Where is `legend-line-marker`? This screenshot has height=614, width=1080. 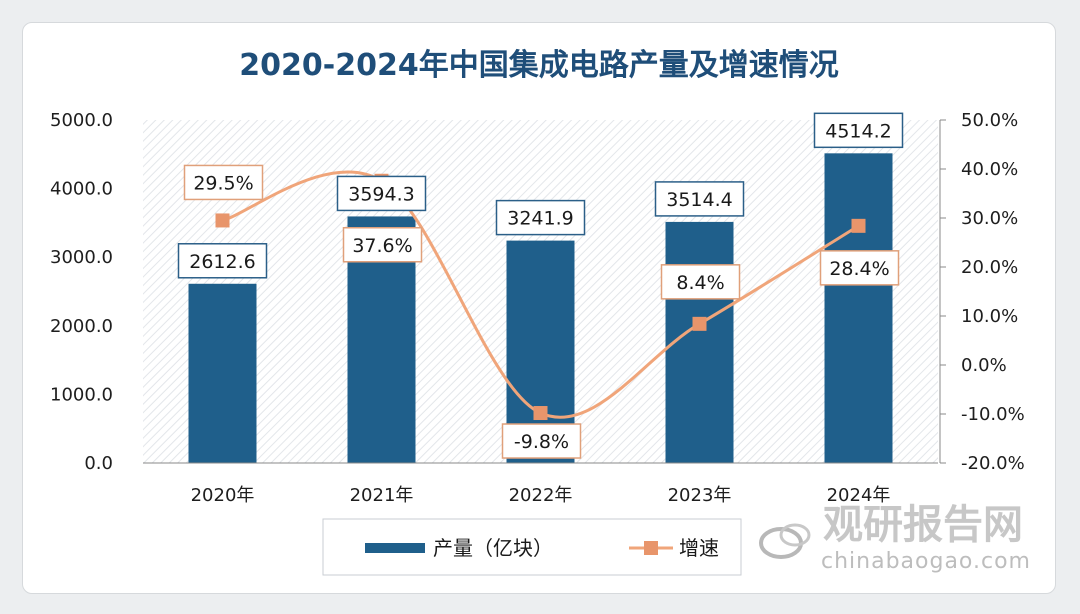 legend-line-marker is located at coordinates (651, 548).